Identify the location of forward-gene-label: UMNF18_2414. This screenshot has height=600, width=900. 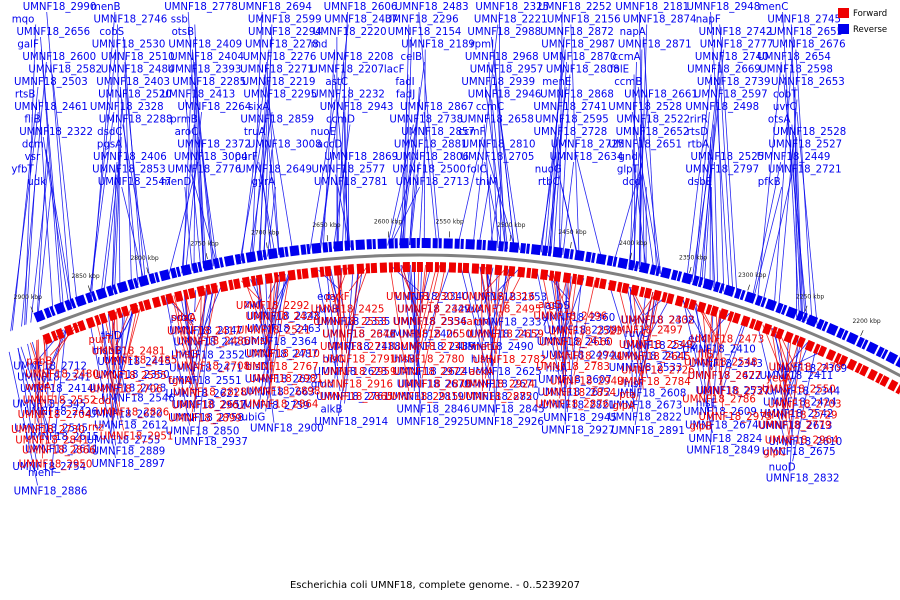
(57, 389).